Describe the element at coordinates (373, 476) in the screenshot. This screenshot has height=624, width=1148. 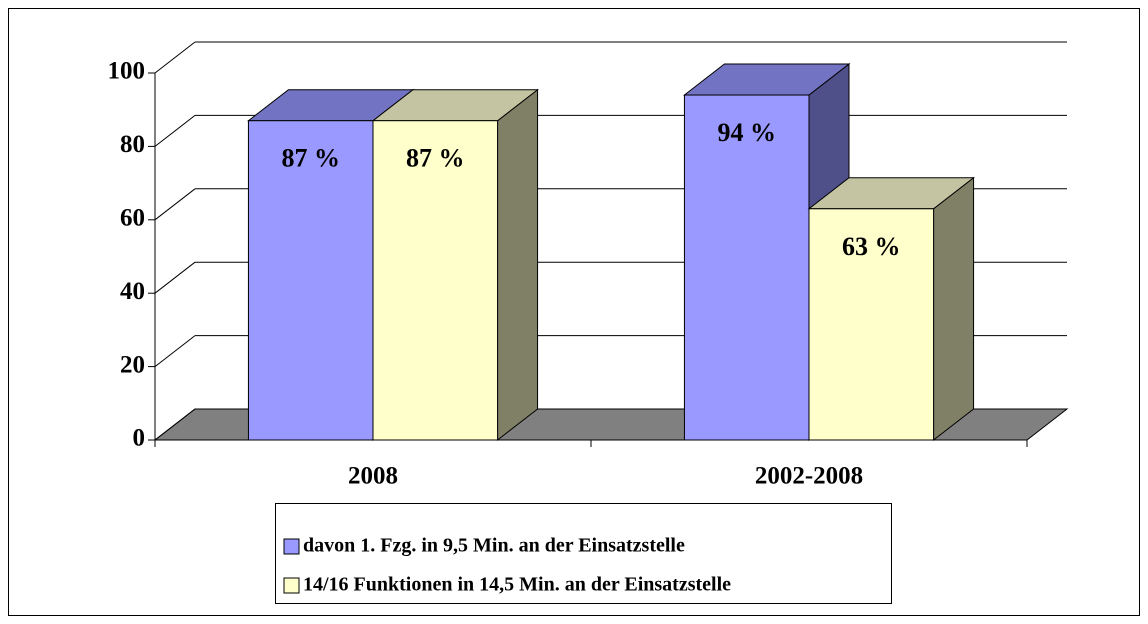
I see `x-tick-label: 2008` at that location.